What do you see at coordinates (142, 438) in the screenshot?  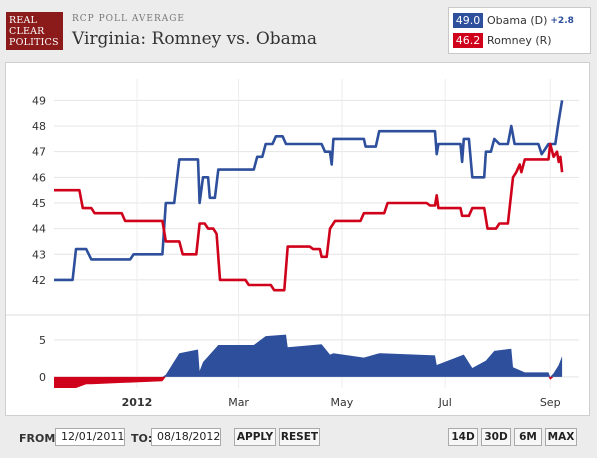 I see `to-label: TO:` at bounding box center [142, 438].